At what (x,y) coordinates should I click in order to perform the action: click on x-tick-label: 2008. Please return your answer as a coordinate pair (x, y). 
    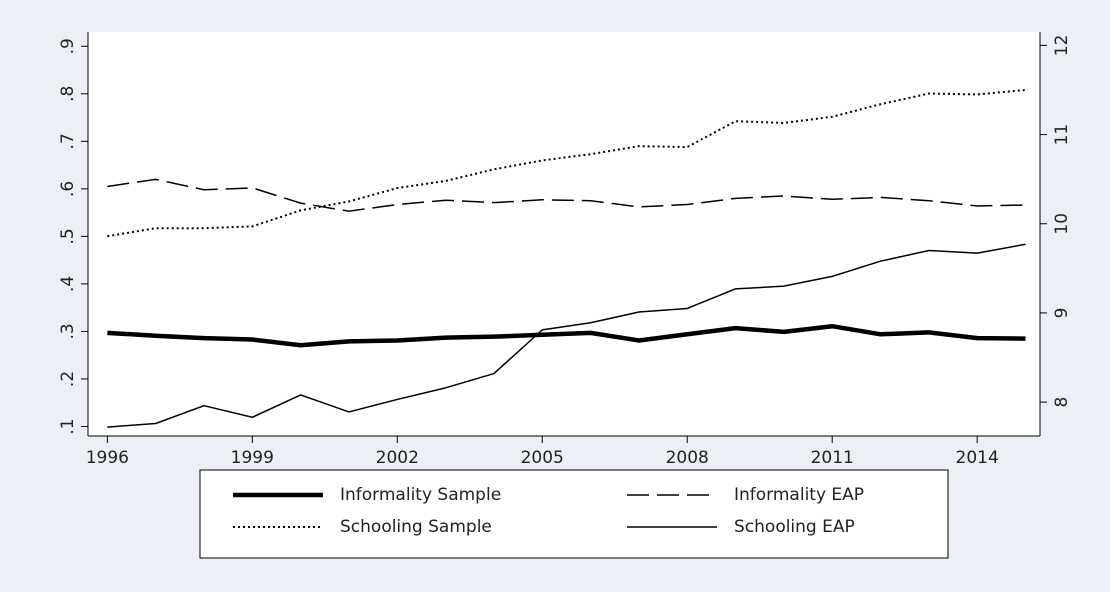
    Looking at the image, I should click on (687, 458).